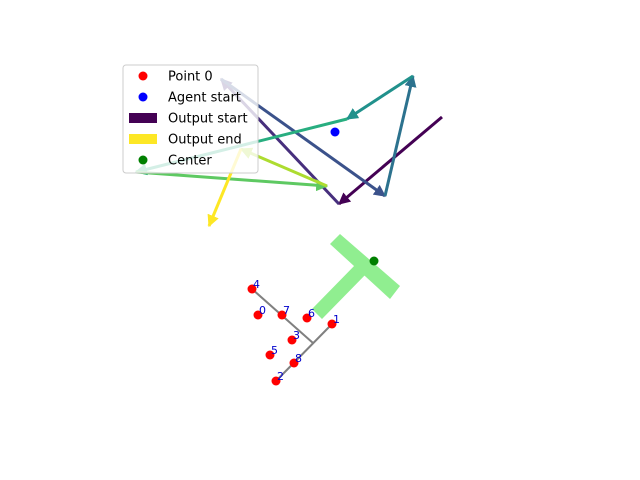 The image size is (640, 480). I want to click on legend-label-point-0: Point 0, so click(190, 77).